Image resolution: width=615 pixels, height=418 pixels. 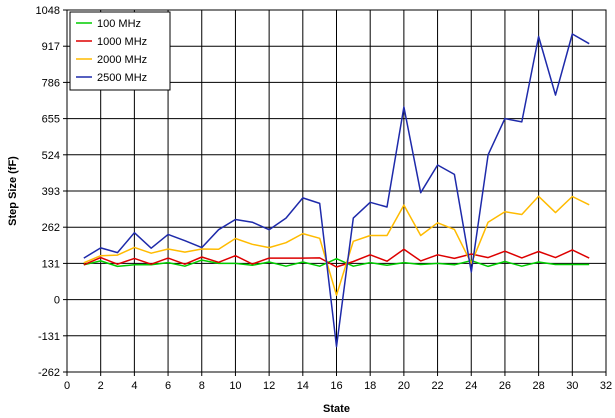 I want to click on x-tick-label: 4, so click(x=134, y=386).